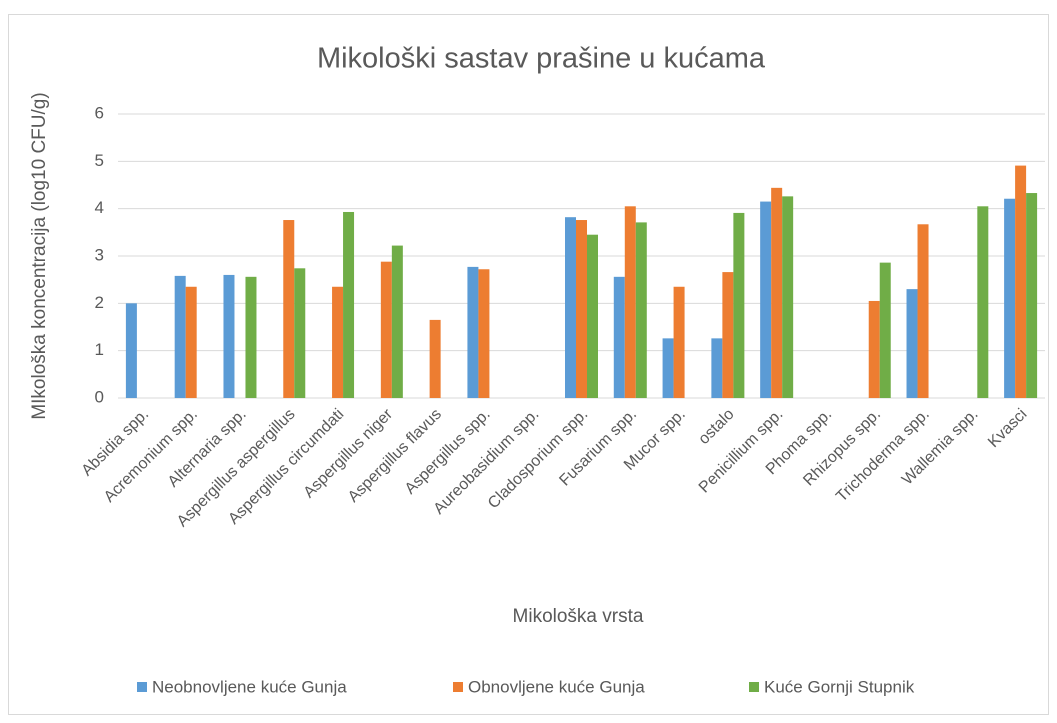 The height and width of the screenshot is (723, 1057). I want to click on y-axis-title: MIkološka koncentracija (log10 CFU/g), so click(39, 255).